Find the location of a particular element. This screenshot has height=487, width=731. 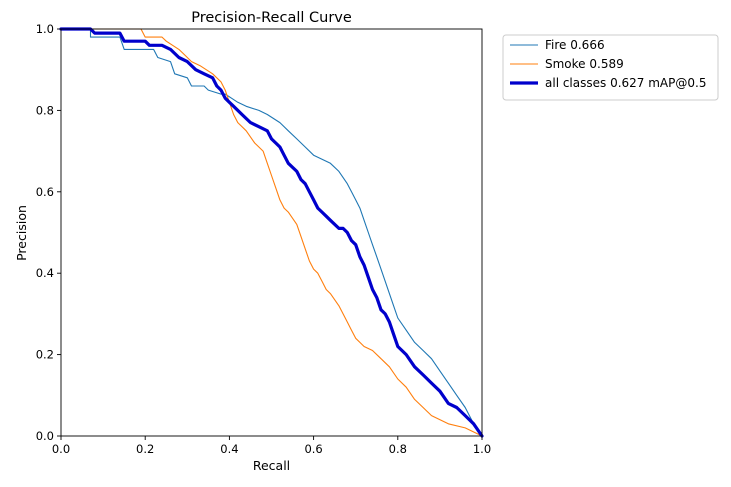

legend-box is located at coordinates (610, 67).